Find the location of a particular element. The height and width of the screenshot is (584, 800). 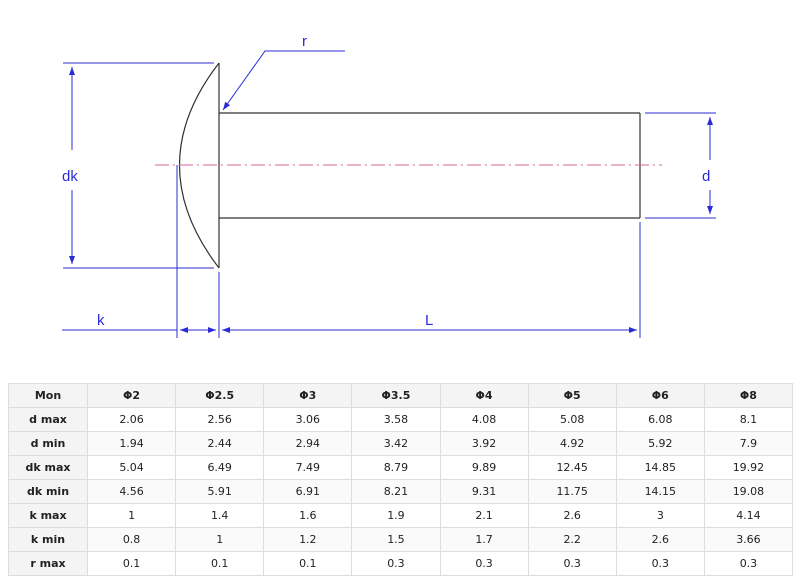

table-cell: 2.94 is located at coordinates (308, 443).